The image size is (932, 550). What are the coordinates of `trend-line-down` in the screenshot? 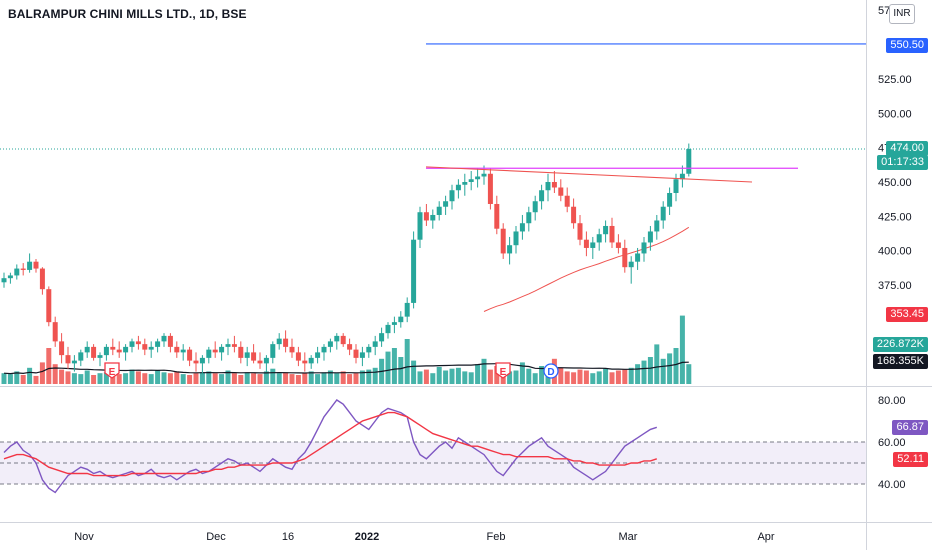 It's located at (589, 174).